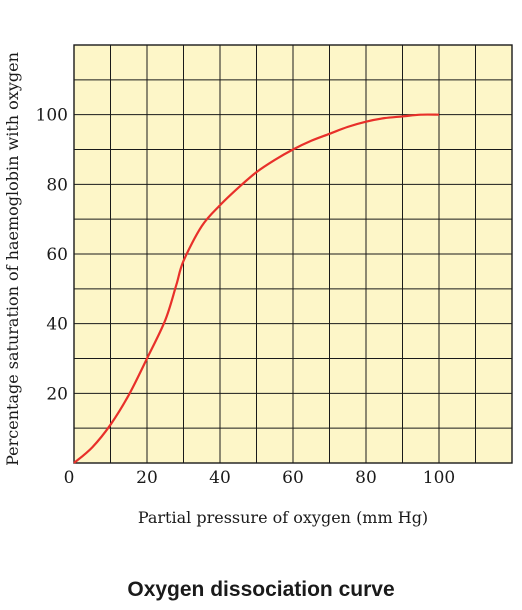 This screenshot has width=522, height=610. Describe the element at coordinates (69, 478) in the screenshot. I see `x-tick-label: 0` at that location.